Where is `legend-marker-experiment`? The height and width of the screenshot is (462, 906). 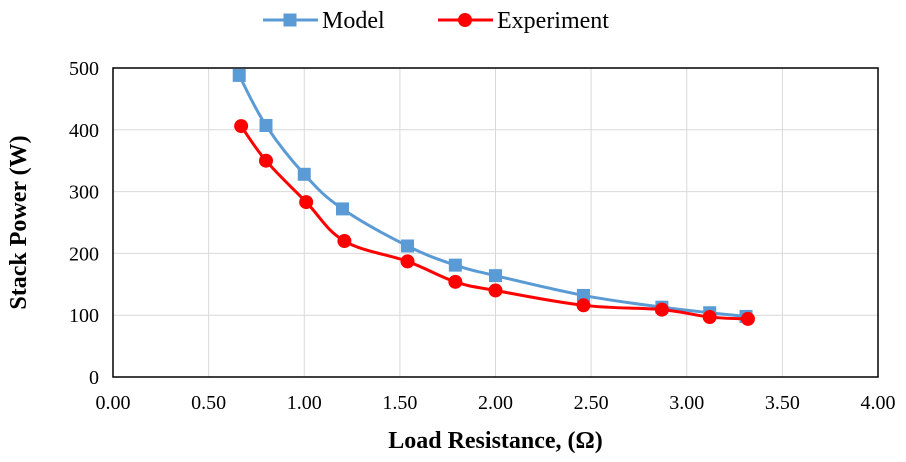
legend-marker-experiment is located at coordinates (465, 20).